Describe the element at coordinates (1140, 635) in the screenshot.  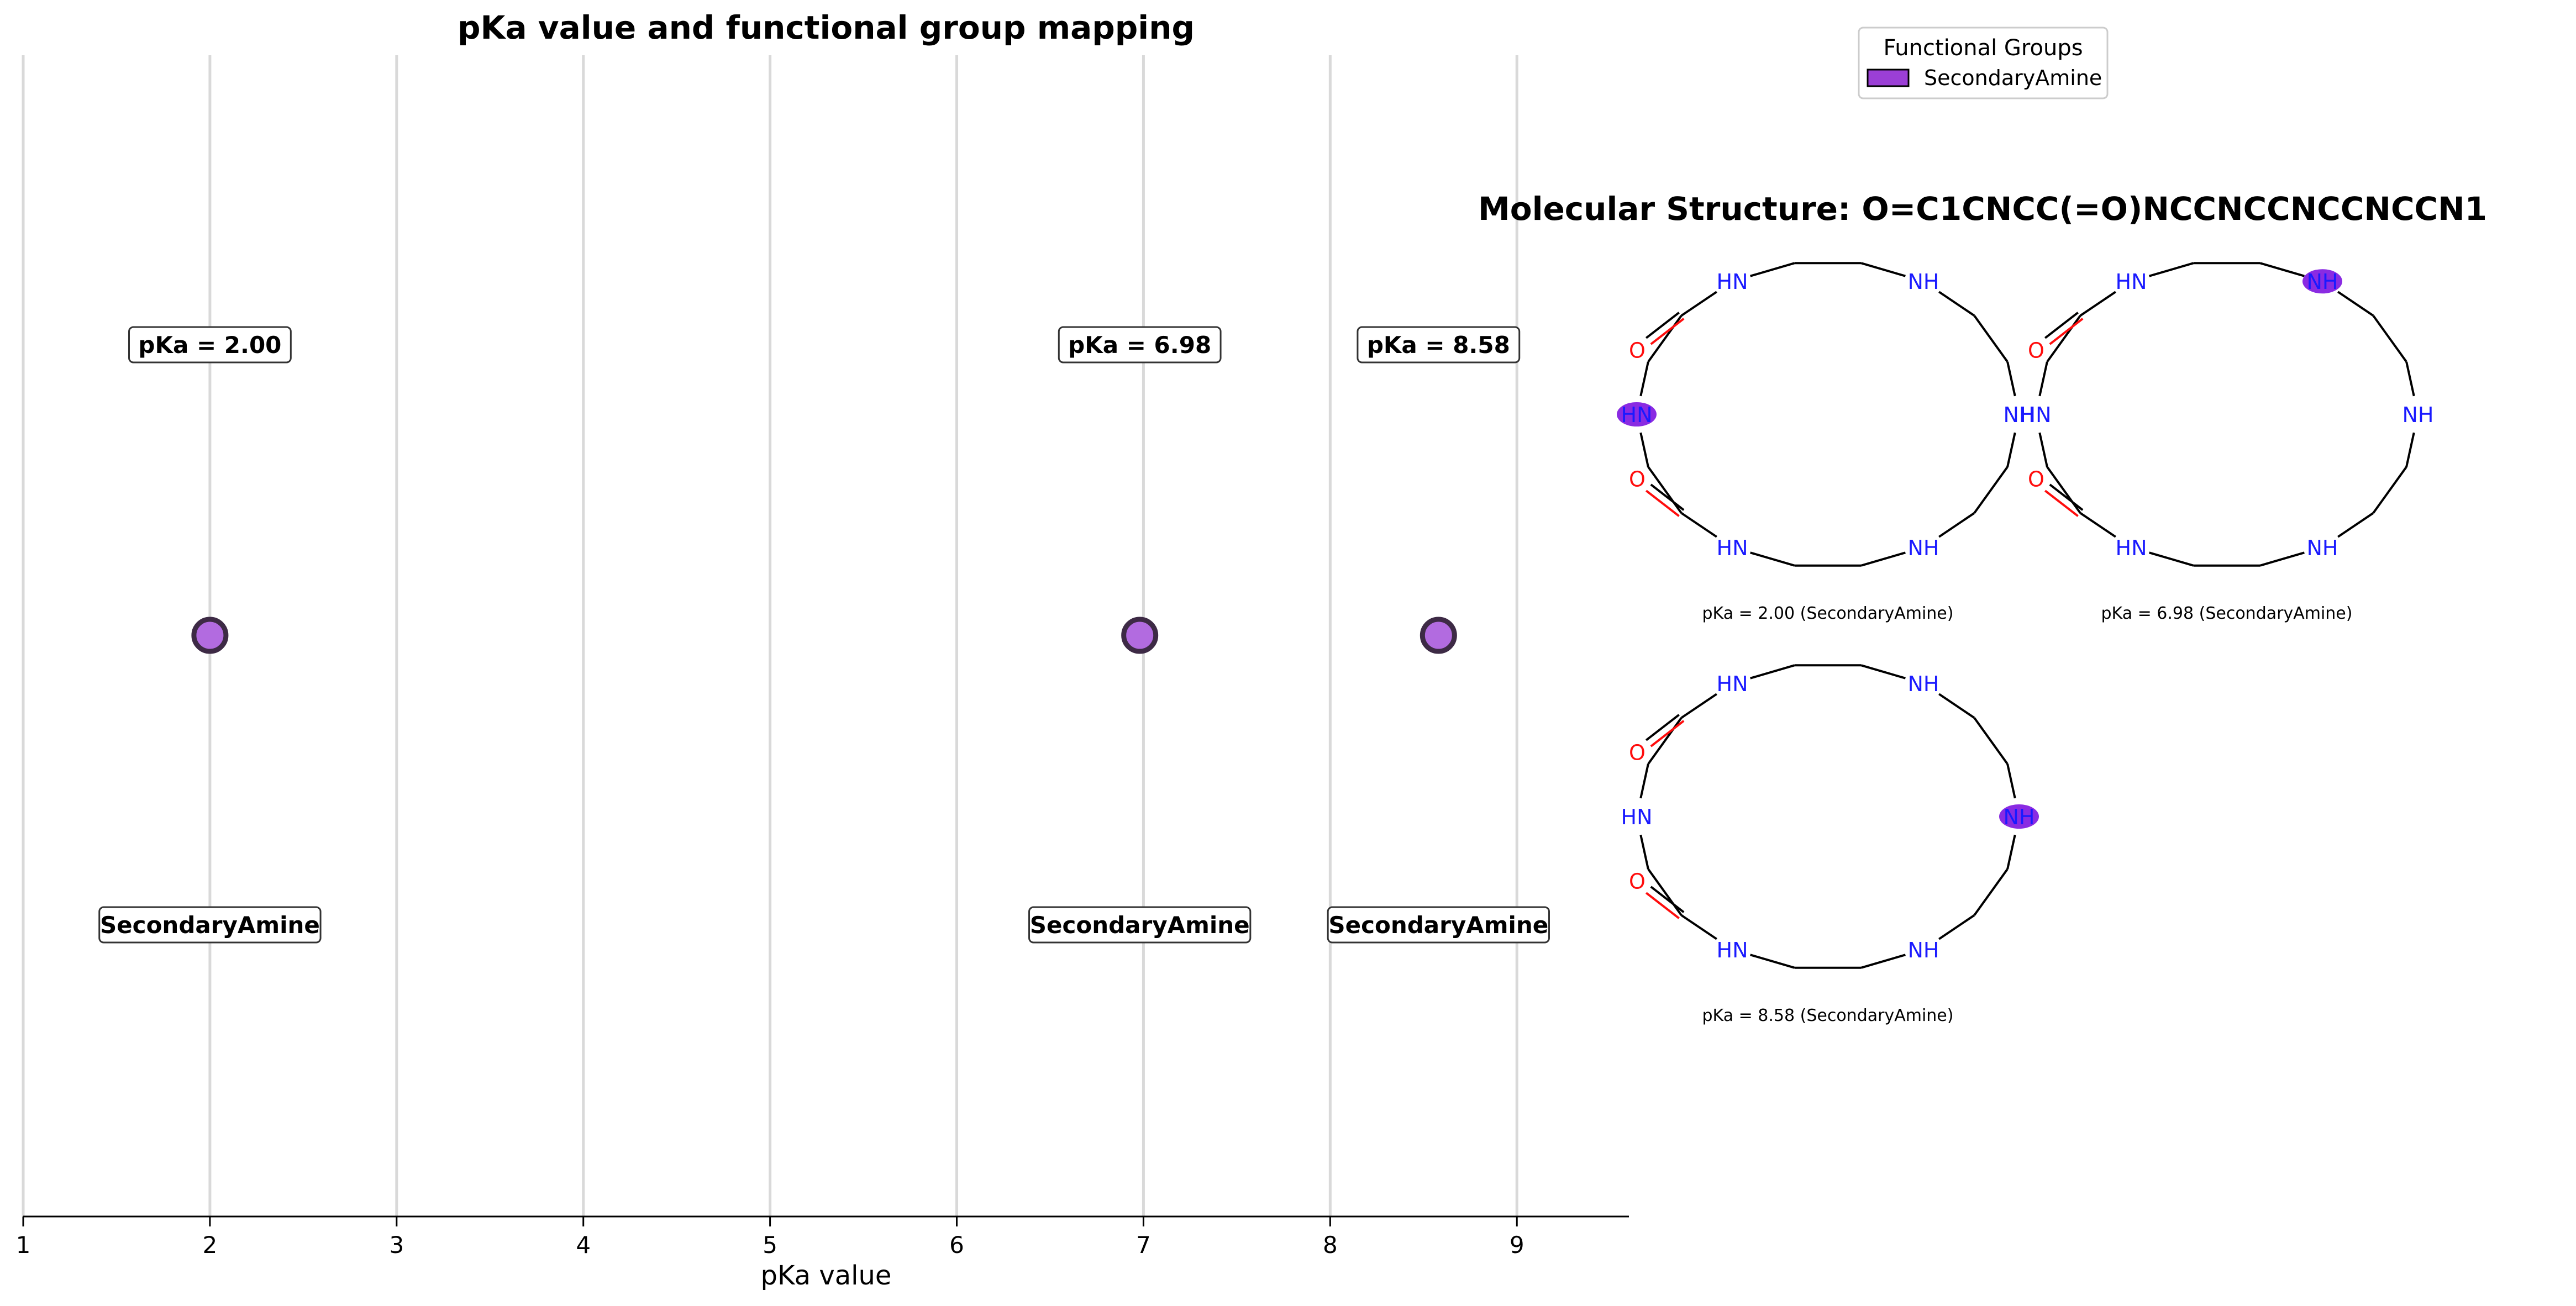
I see `data-point` at that location.